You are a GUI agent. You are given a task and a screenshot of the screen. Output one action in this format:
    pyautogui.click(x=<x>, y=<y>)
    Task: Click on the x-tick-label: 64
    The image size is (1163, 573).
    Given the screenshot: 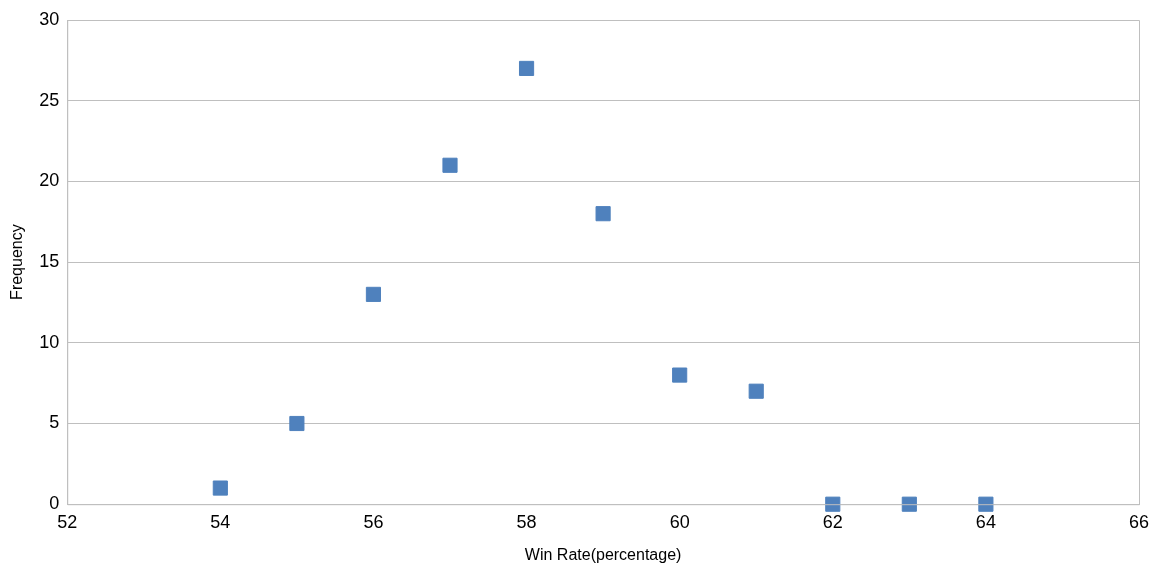 What is the action you would take?
    pyautogui.click(x=985, y=521)
    